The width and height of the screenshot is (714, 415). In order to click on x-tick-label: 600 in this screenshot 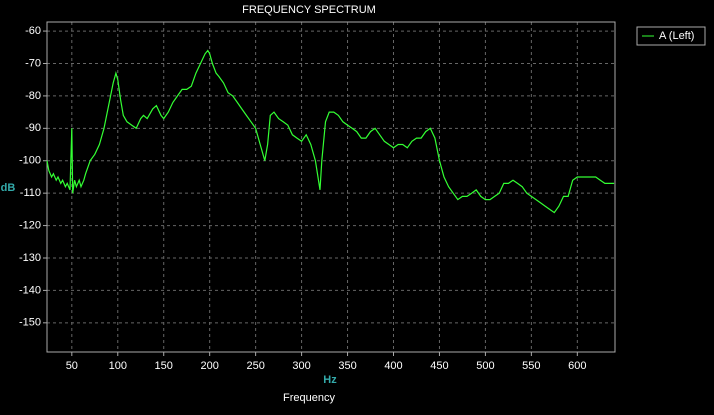, I will do `click(577, 366)`.